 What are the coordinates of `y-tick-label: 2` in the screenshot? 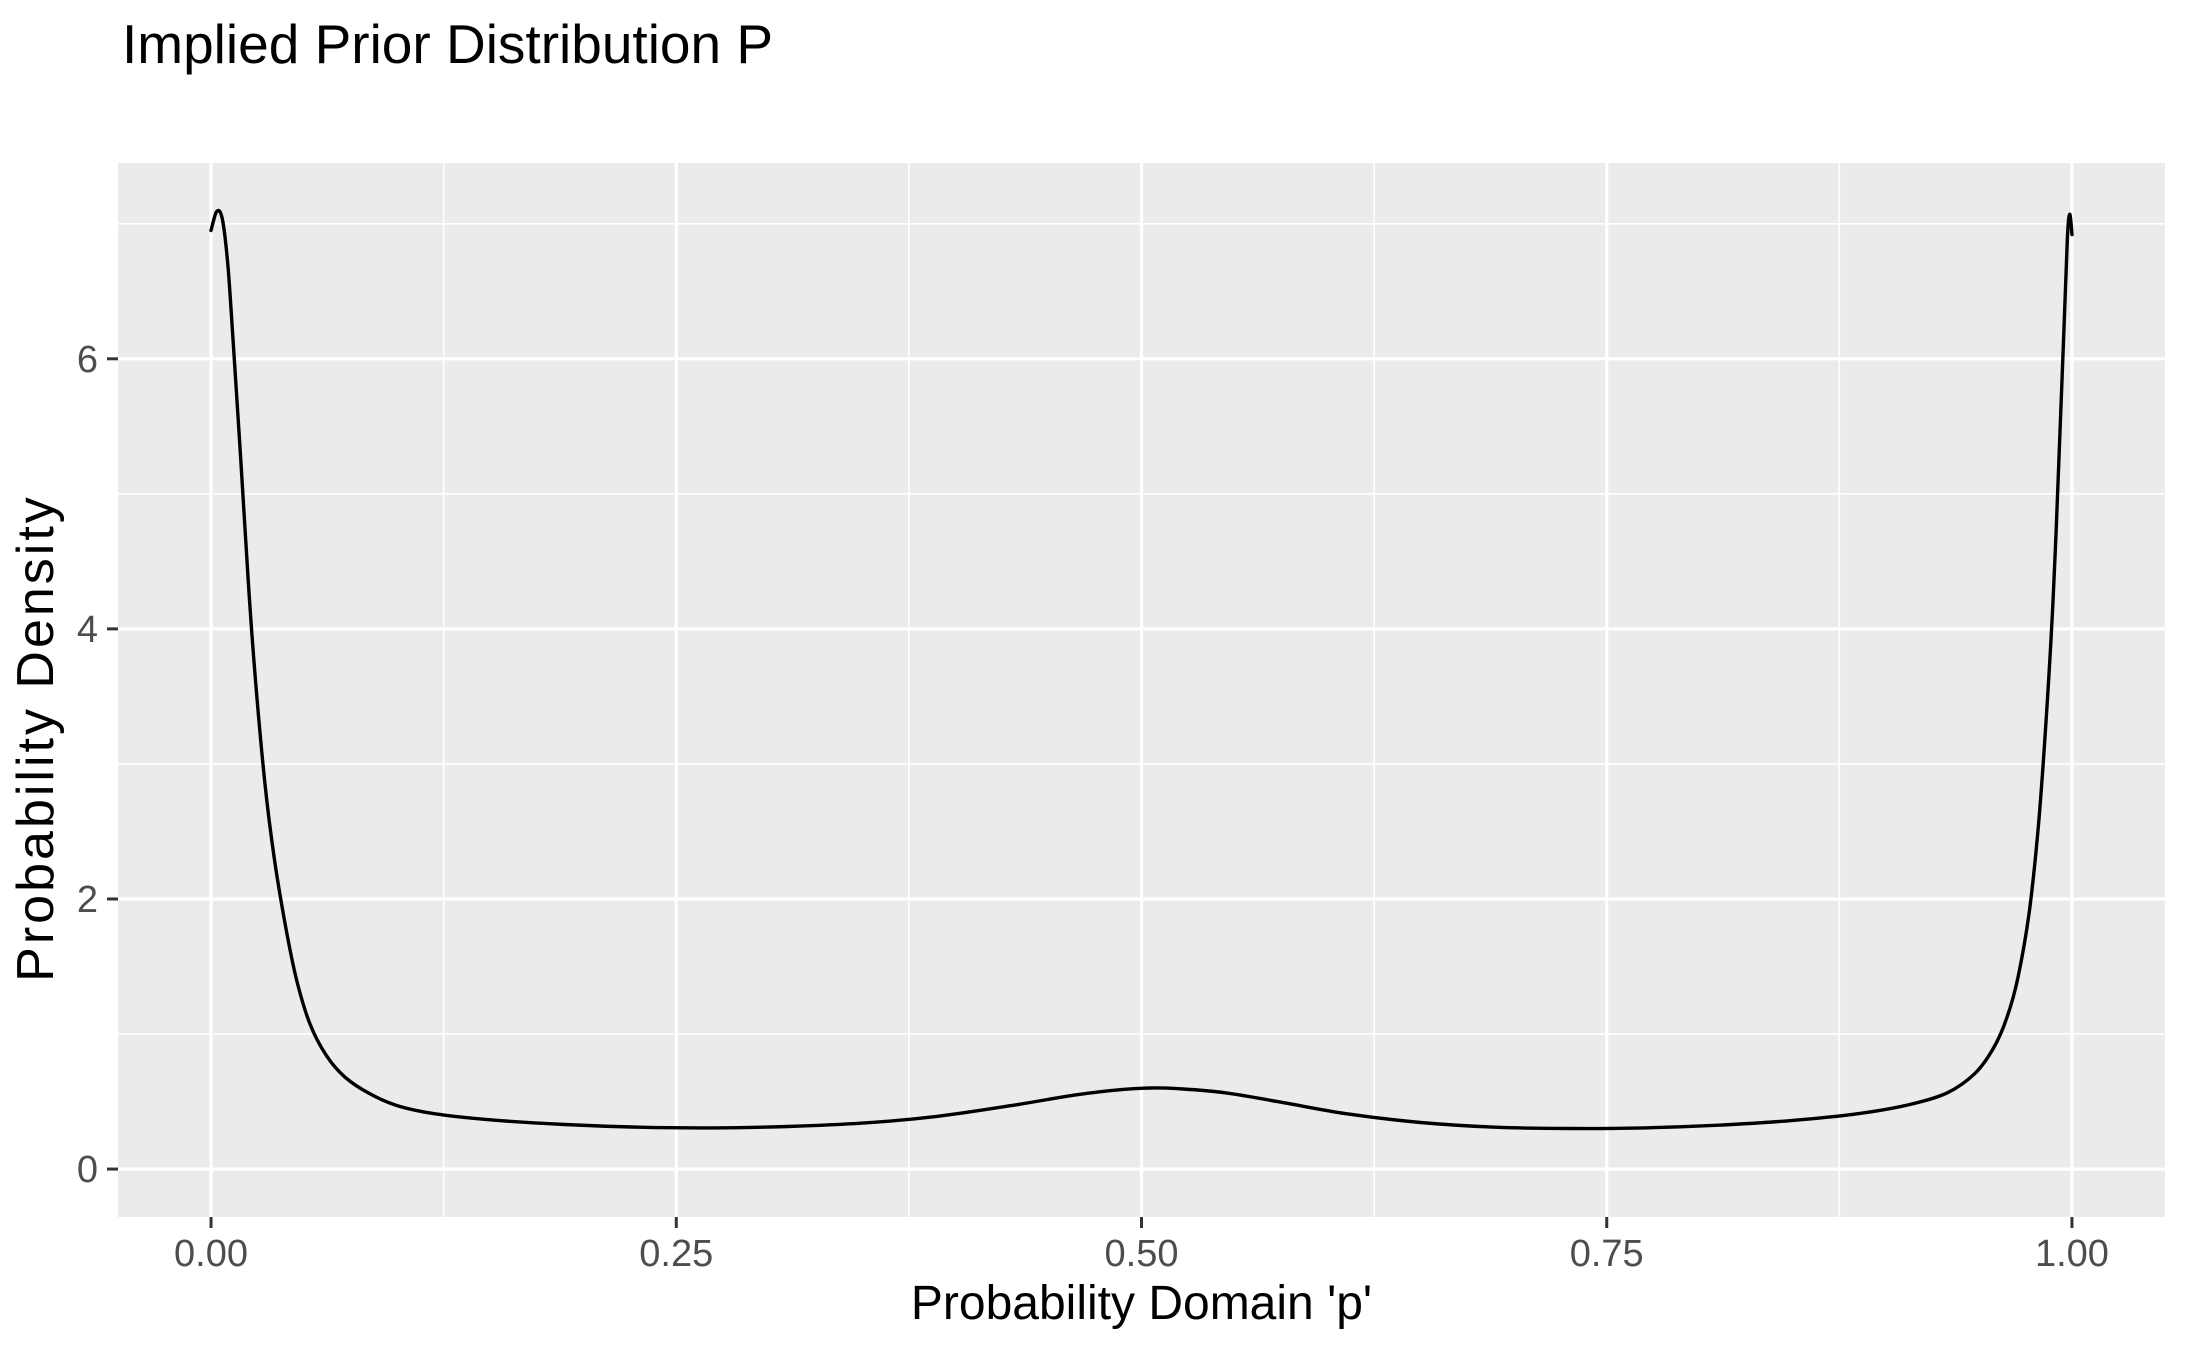 It's located at (87, 900).